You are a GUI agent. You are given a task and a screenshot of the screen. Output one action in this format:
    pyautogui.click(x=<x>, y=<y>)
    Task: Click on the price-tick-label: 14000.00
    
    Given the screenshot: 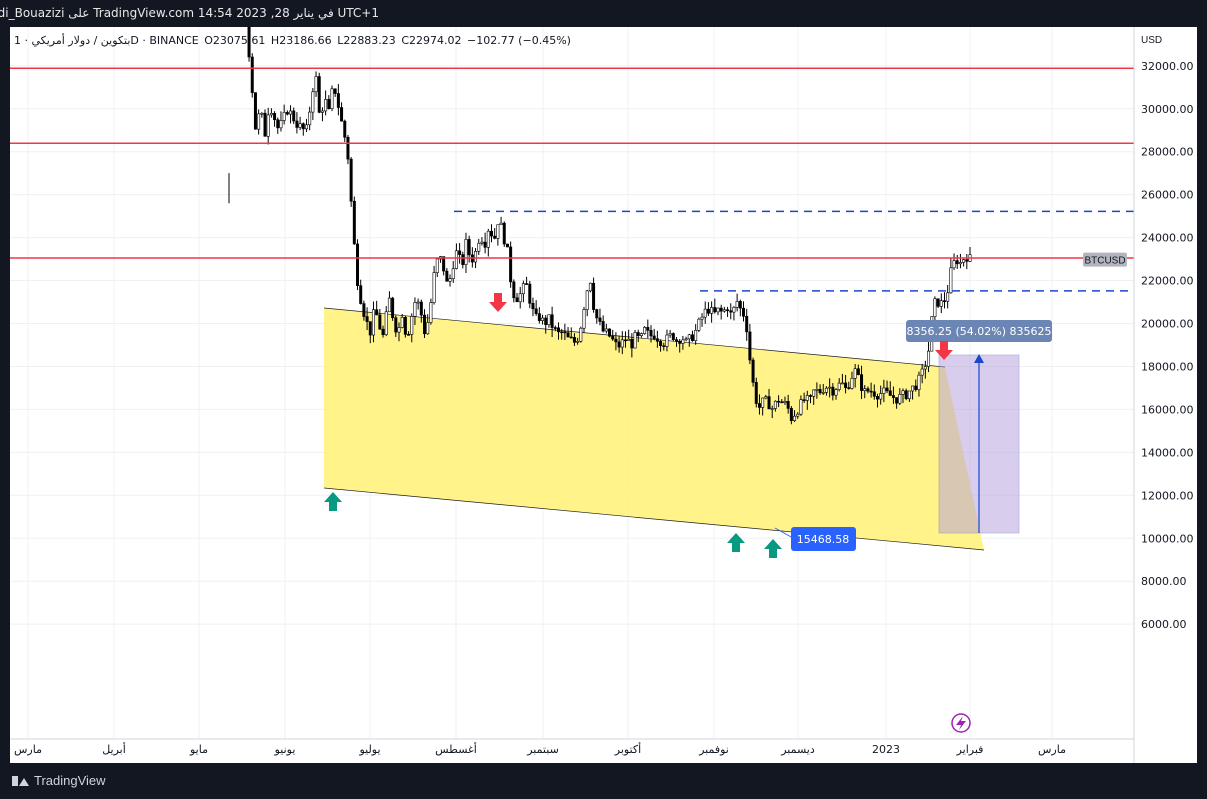 What is the action you would take?
    pyautogui.click(x=1167, y=452)
    